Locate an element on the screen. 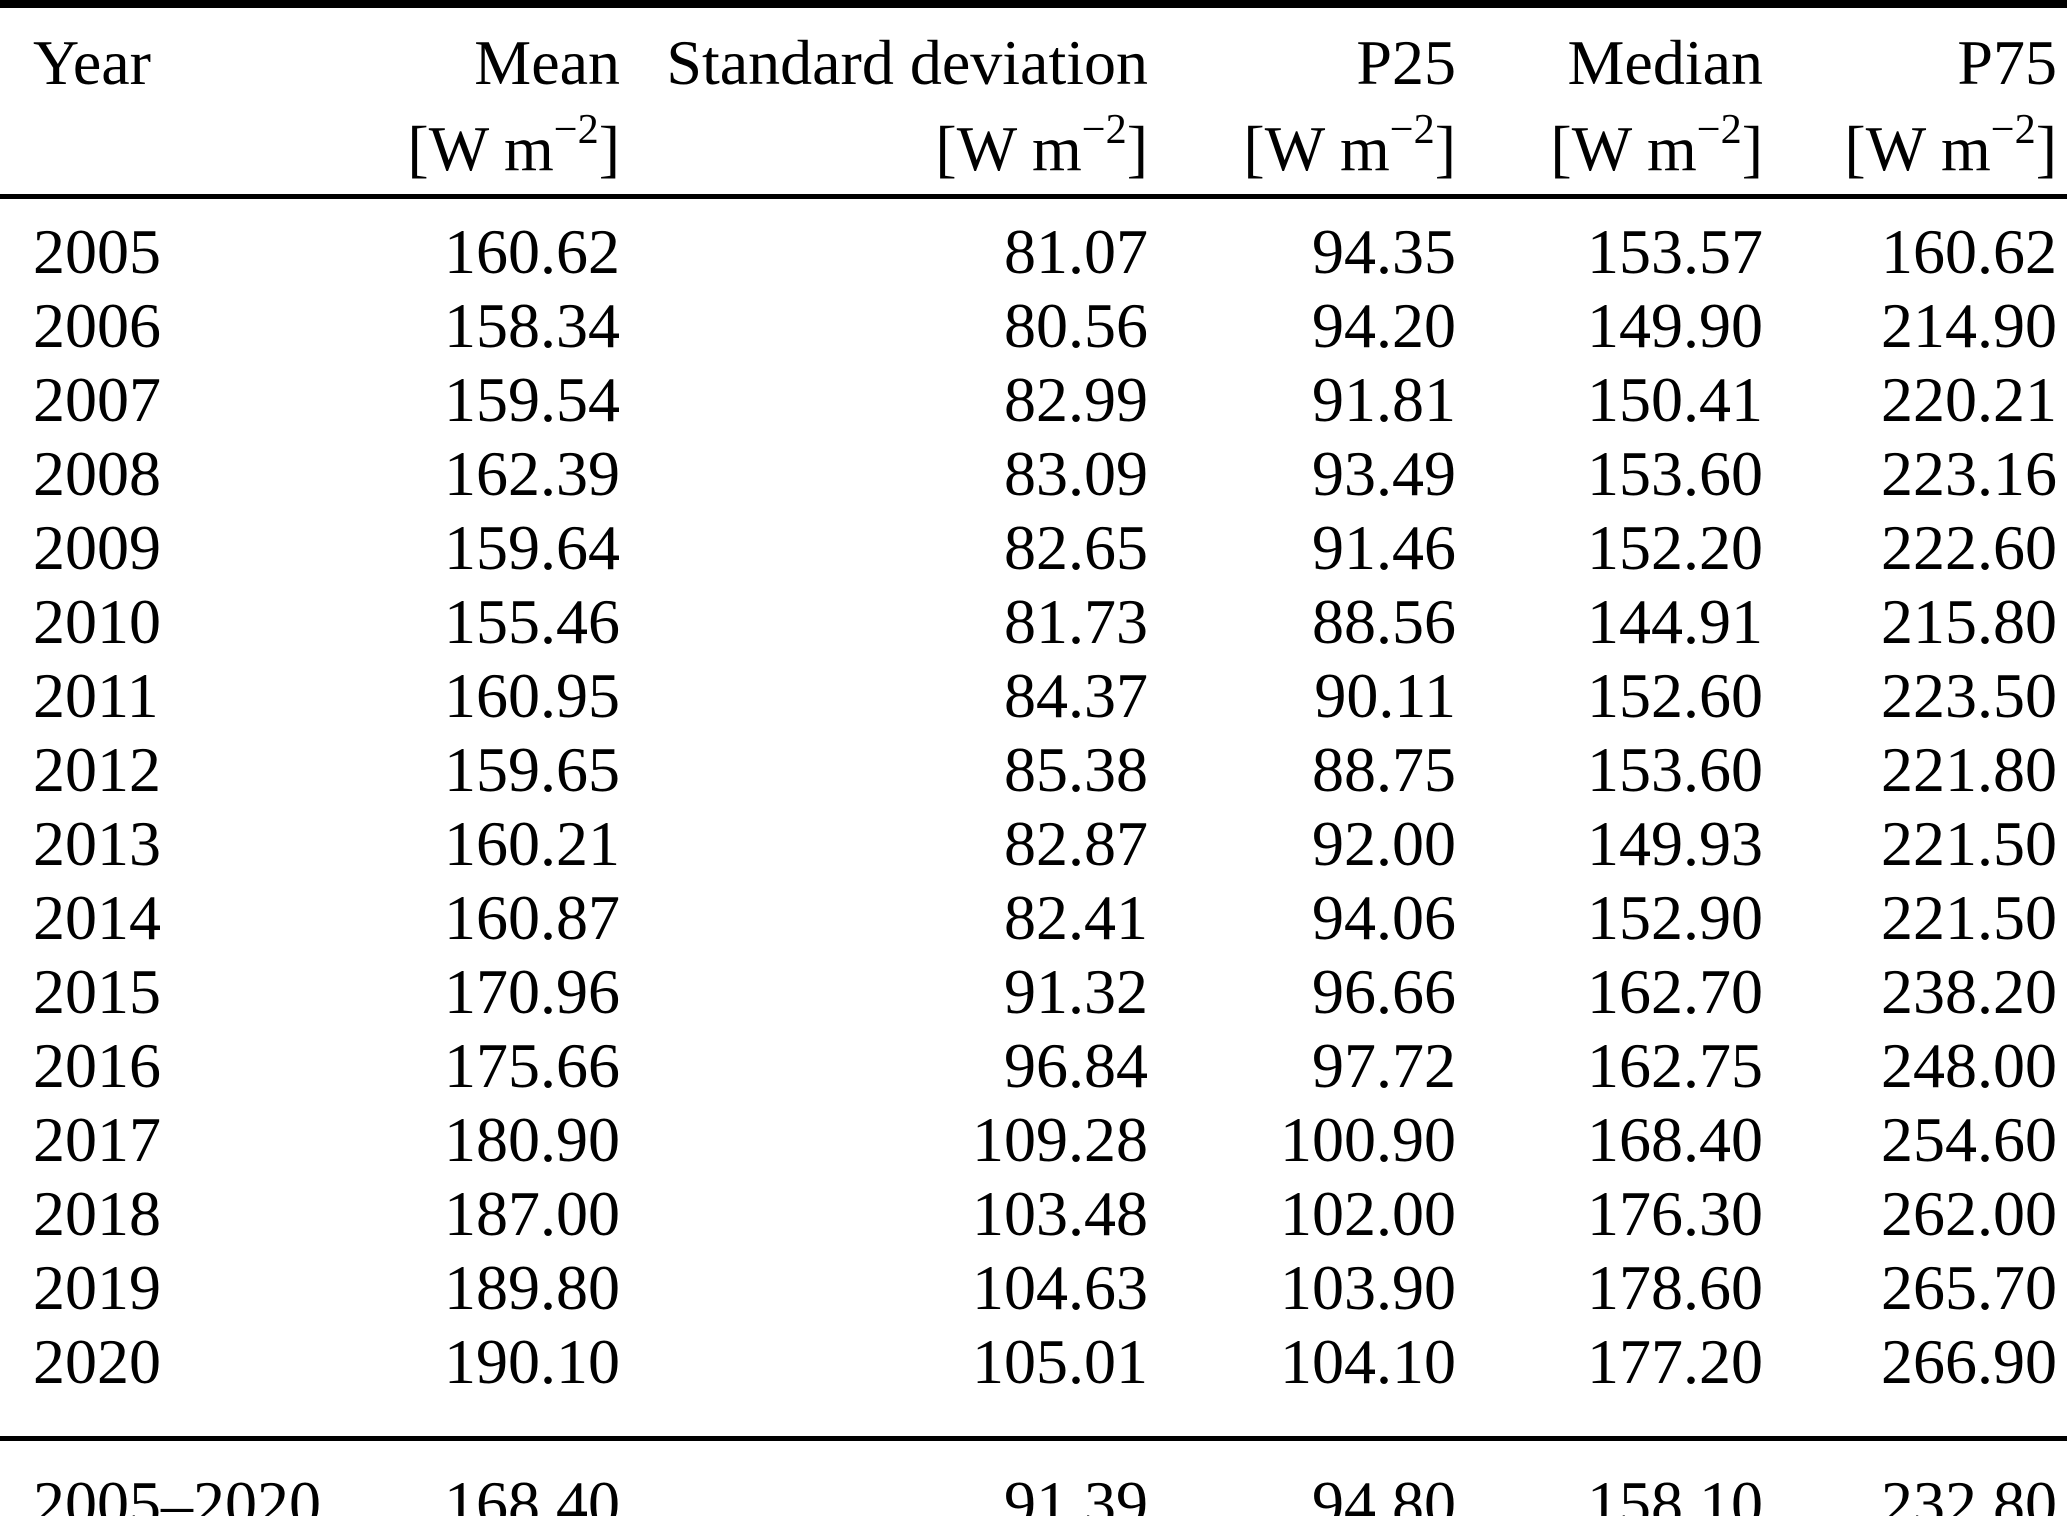 The image size is (2067, 1516). table-row: 2016 175.66 96.84 97.72 162.75 248.00 is located at coordinates (1033, 1066).